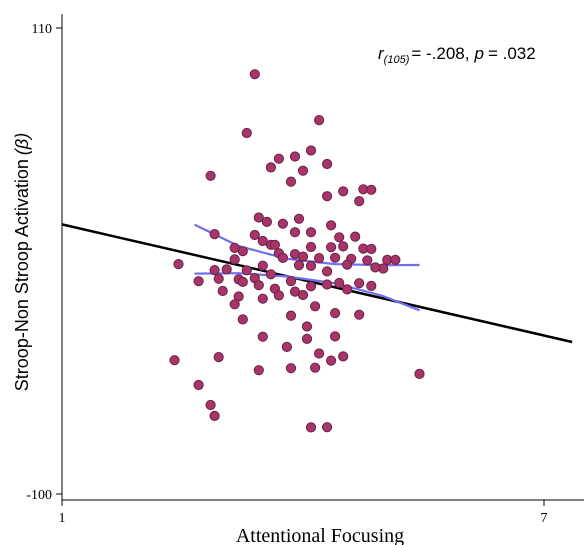 This screenshot has width=584, height=545. I want to click on x-axis-title: Attentional Focusing, so click(320, 535).